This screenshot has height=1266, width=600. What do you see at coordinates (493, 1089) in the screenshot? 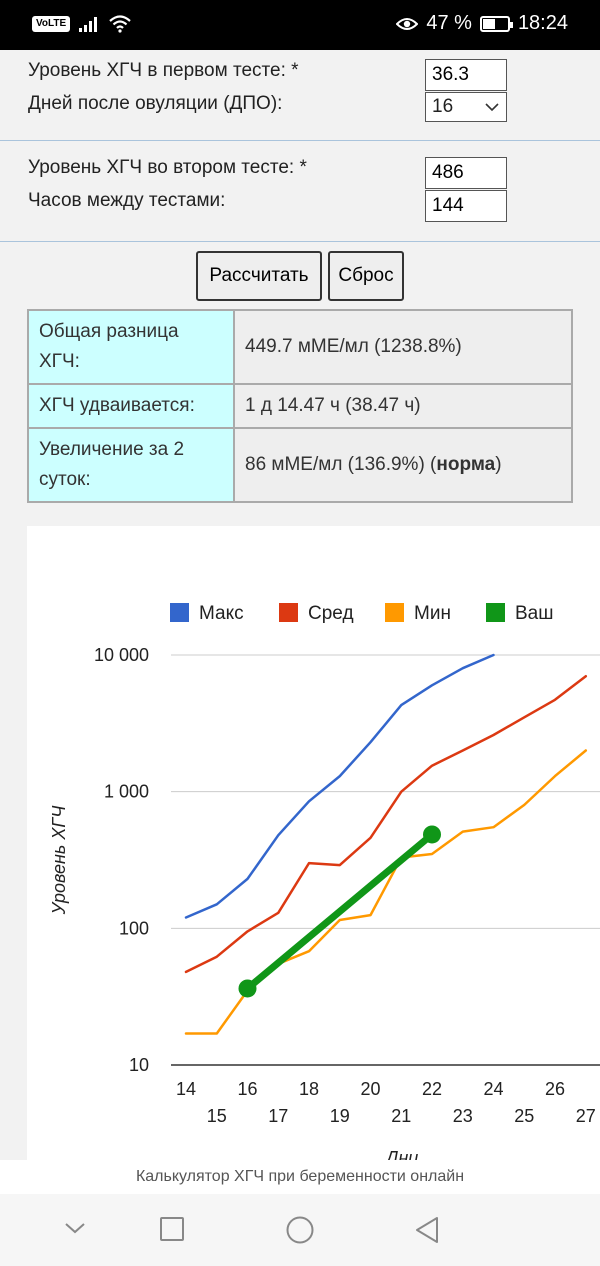
I see `x-tick-label: 24` at bounding box center [493, 1089].